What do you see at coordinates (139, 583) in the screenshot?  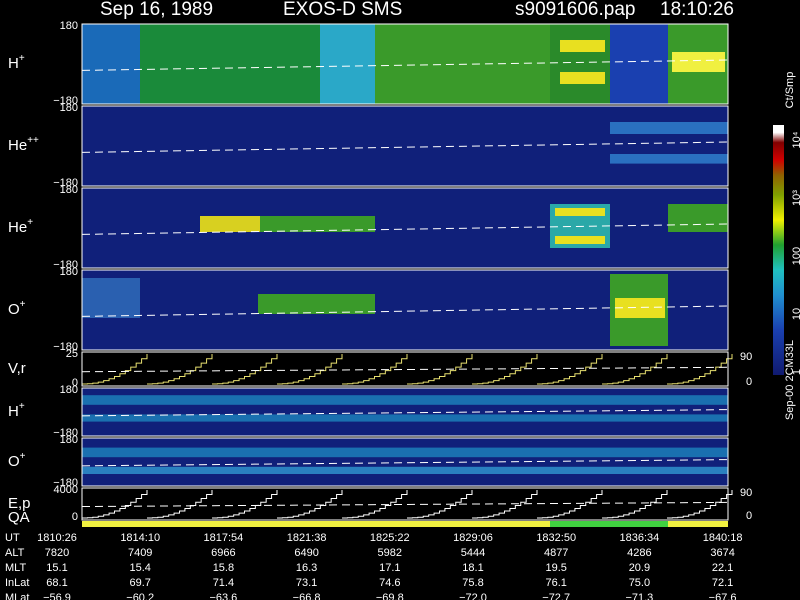 I see `cell: 69.7` at bounding box center [139, 583].